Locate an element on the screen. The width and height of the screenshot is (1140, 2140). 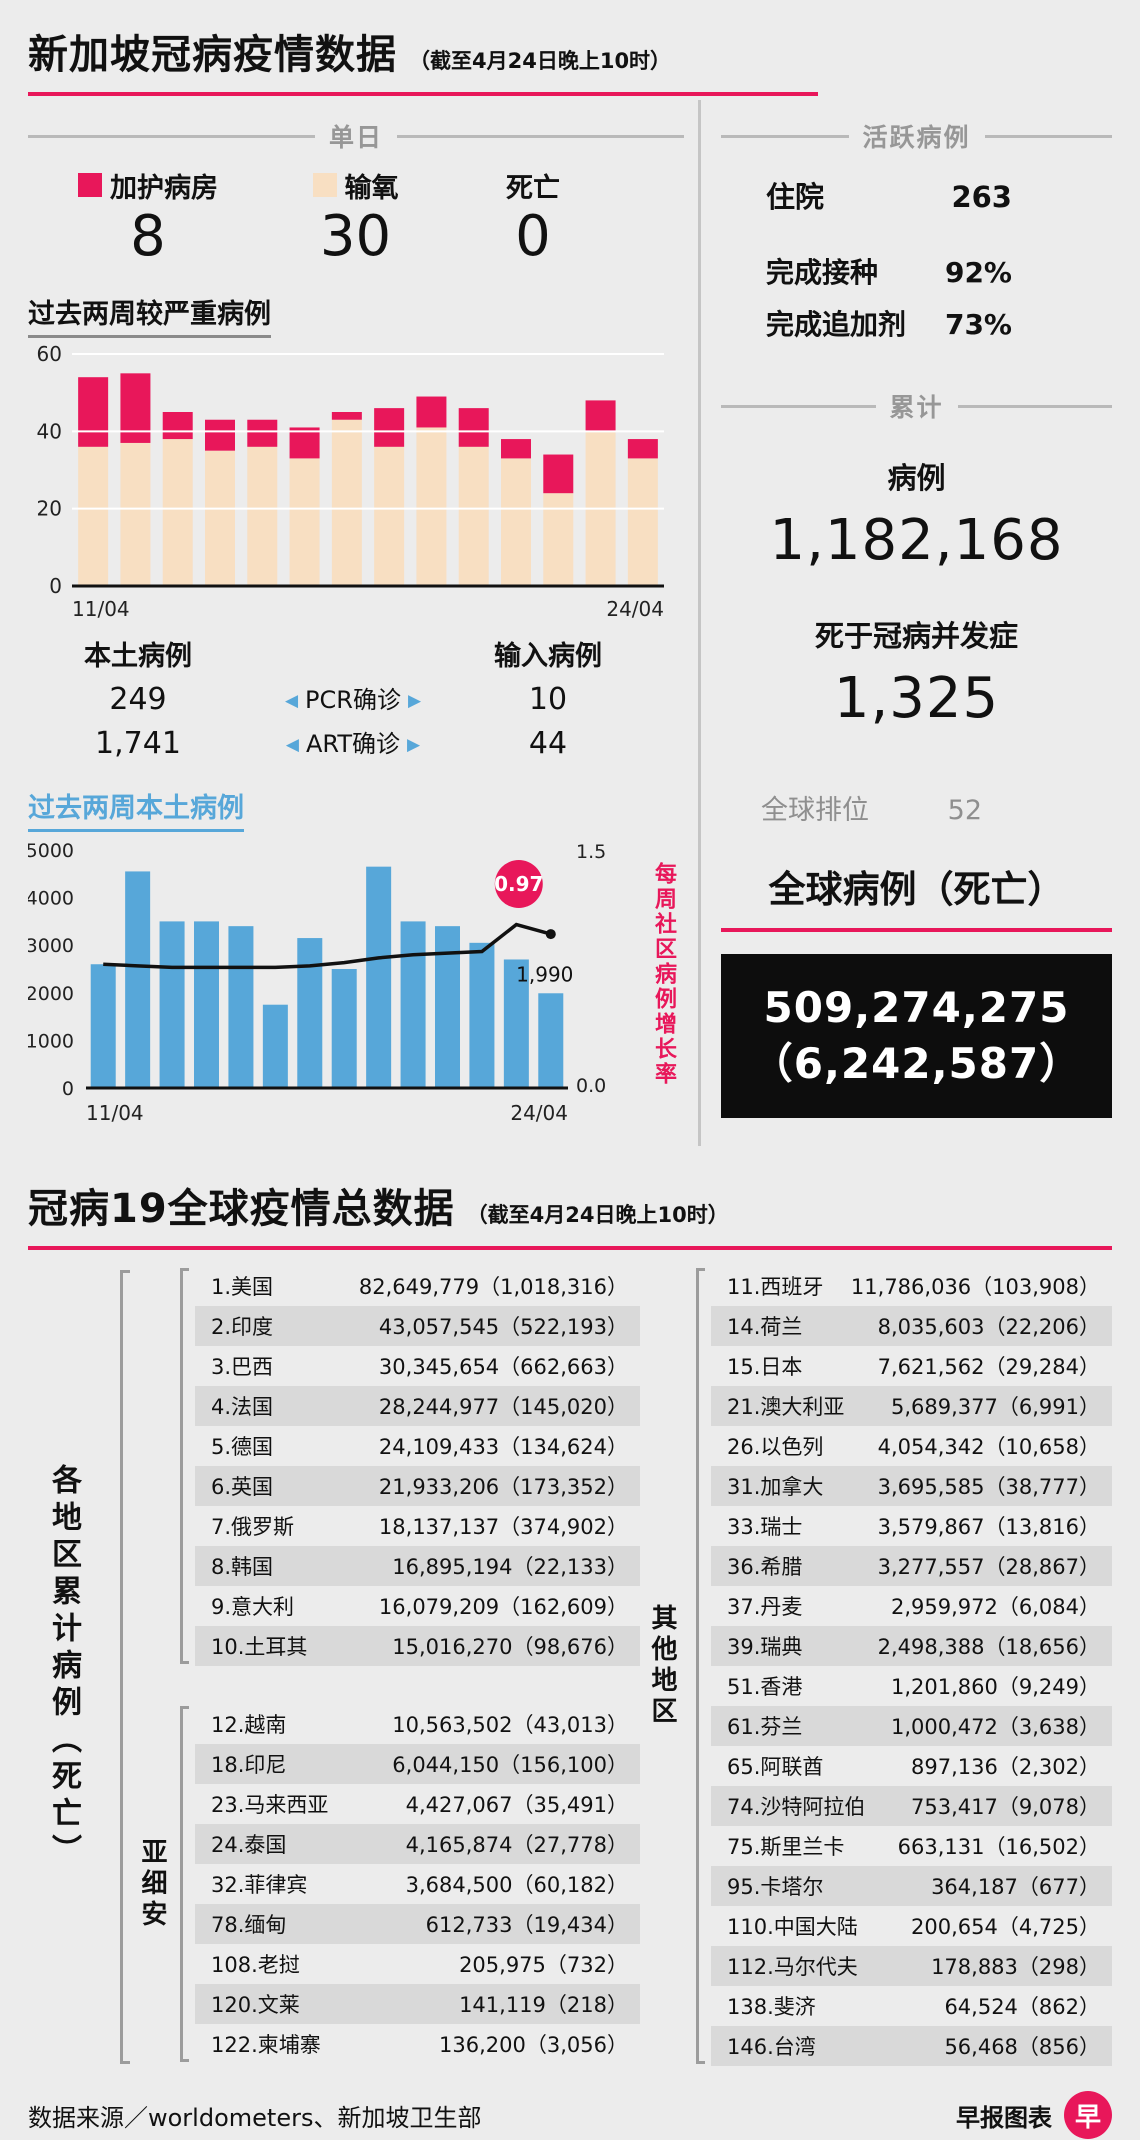
country-name: 8.韩国 is located at coordinates (242, 1567).